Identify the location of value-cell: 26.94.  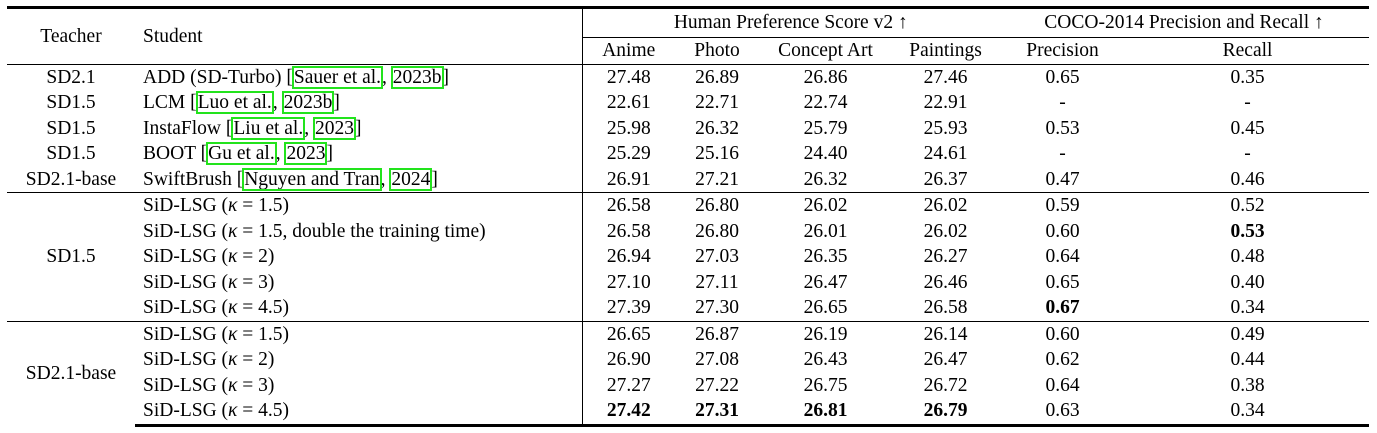
(628, 256).